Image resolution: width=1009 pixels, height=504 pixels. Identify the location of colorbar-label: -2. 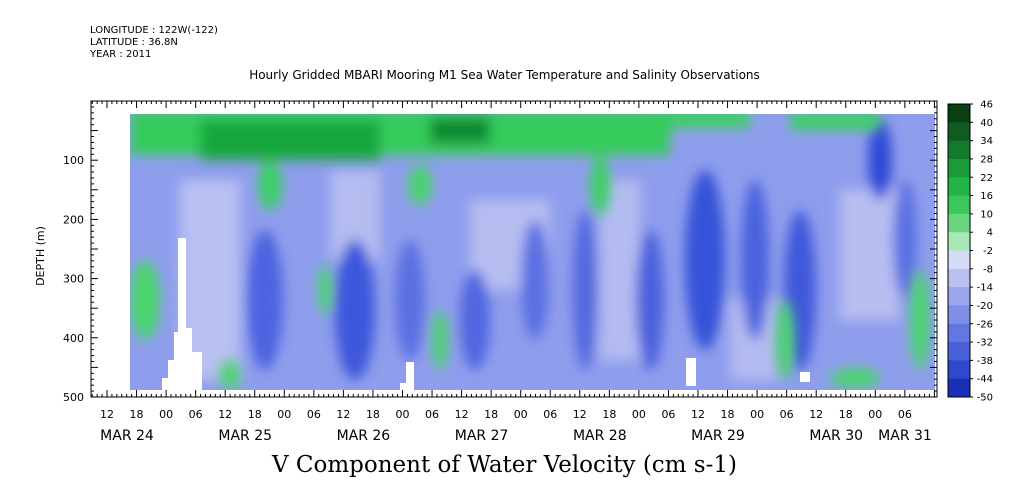
(988, 251).